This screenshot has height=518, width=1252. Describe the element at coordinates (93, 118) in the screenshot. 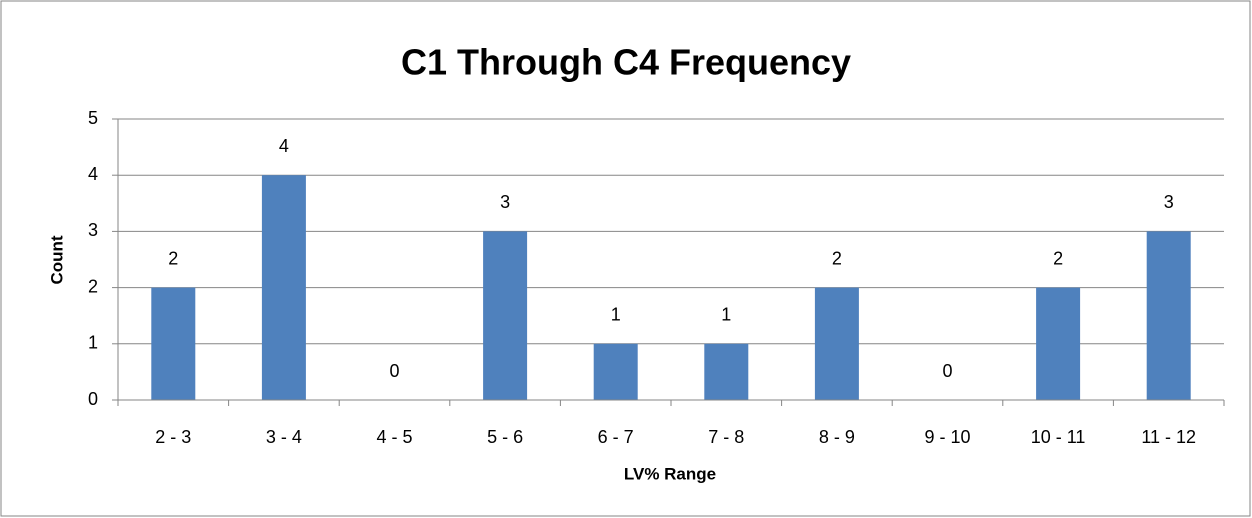

I see `y-tick-label: 5` at that location.